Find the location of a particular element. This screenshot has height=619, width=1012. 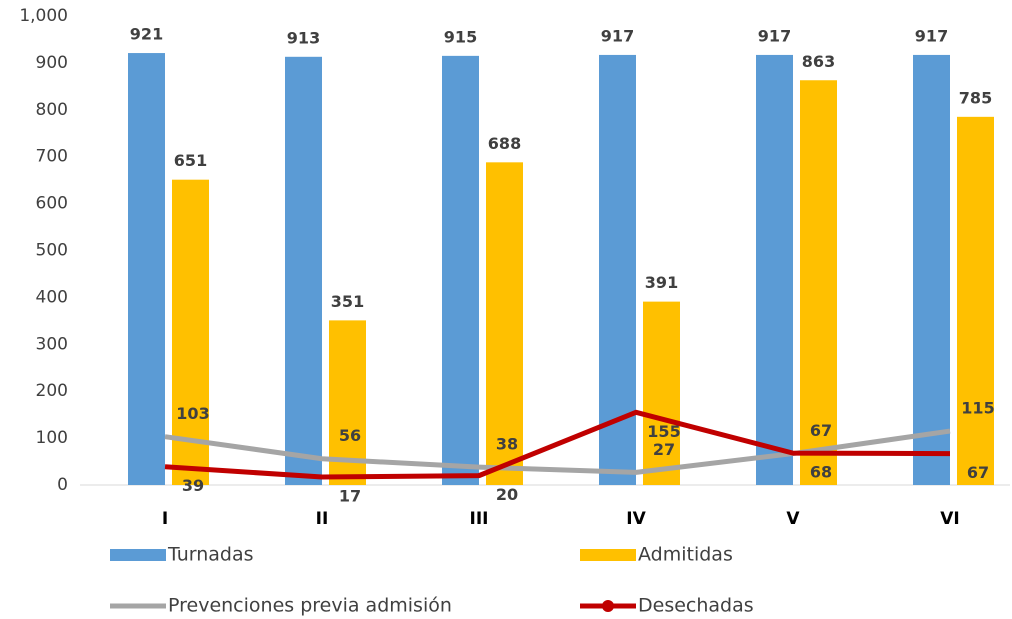

legend-label: Desechadas is located at coordinates (696, 606).